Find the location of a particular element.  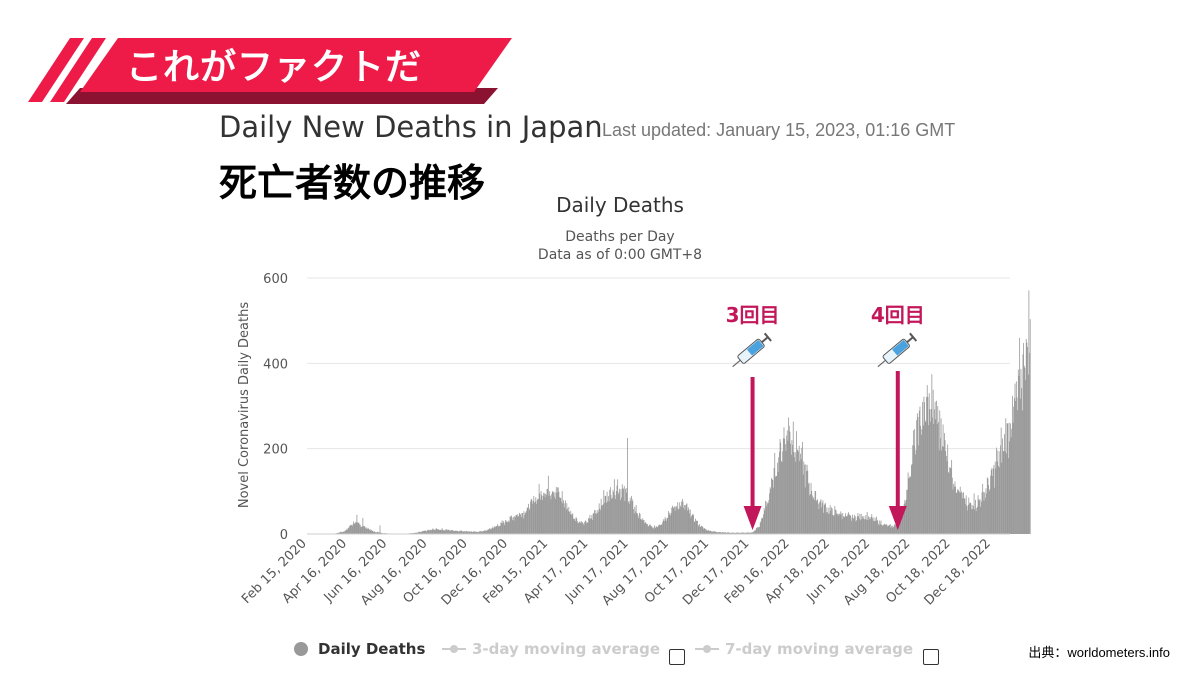

legend-daily-deaths: Daily Deaths is located at coordinates (359, 649).